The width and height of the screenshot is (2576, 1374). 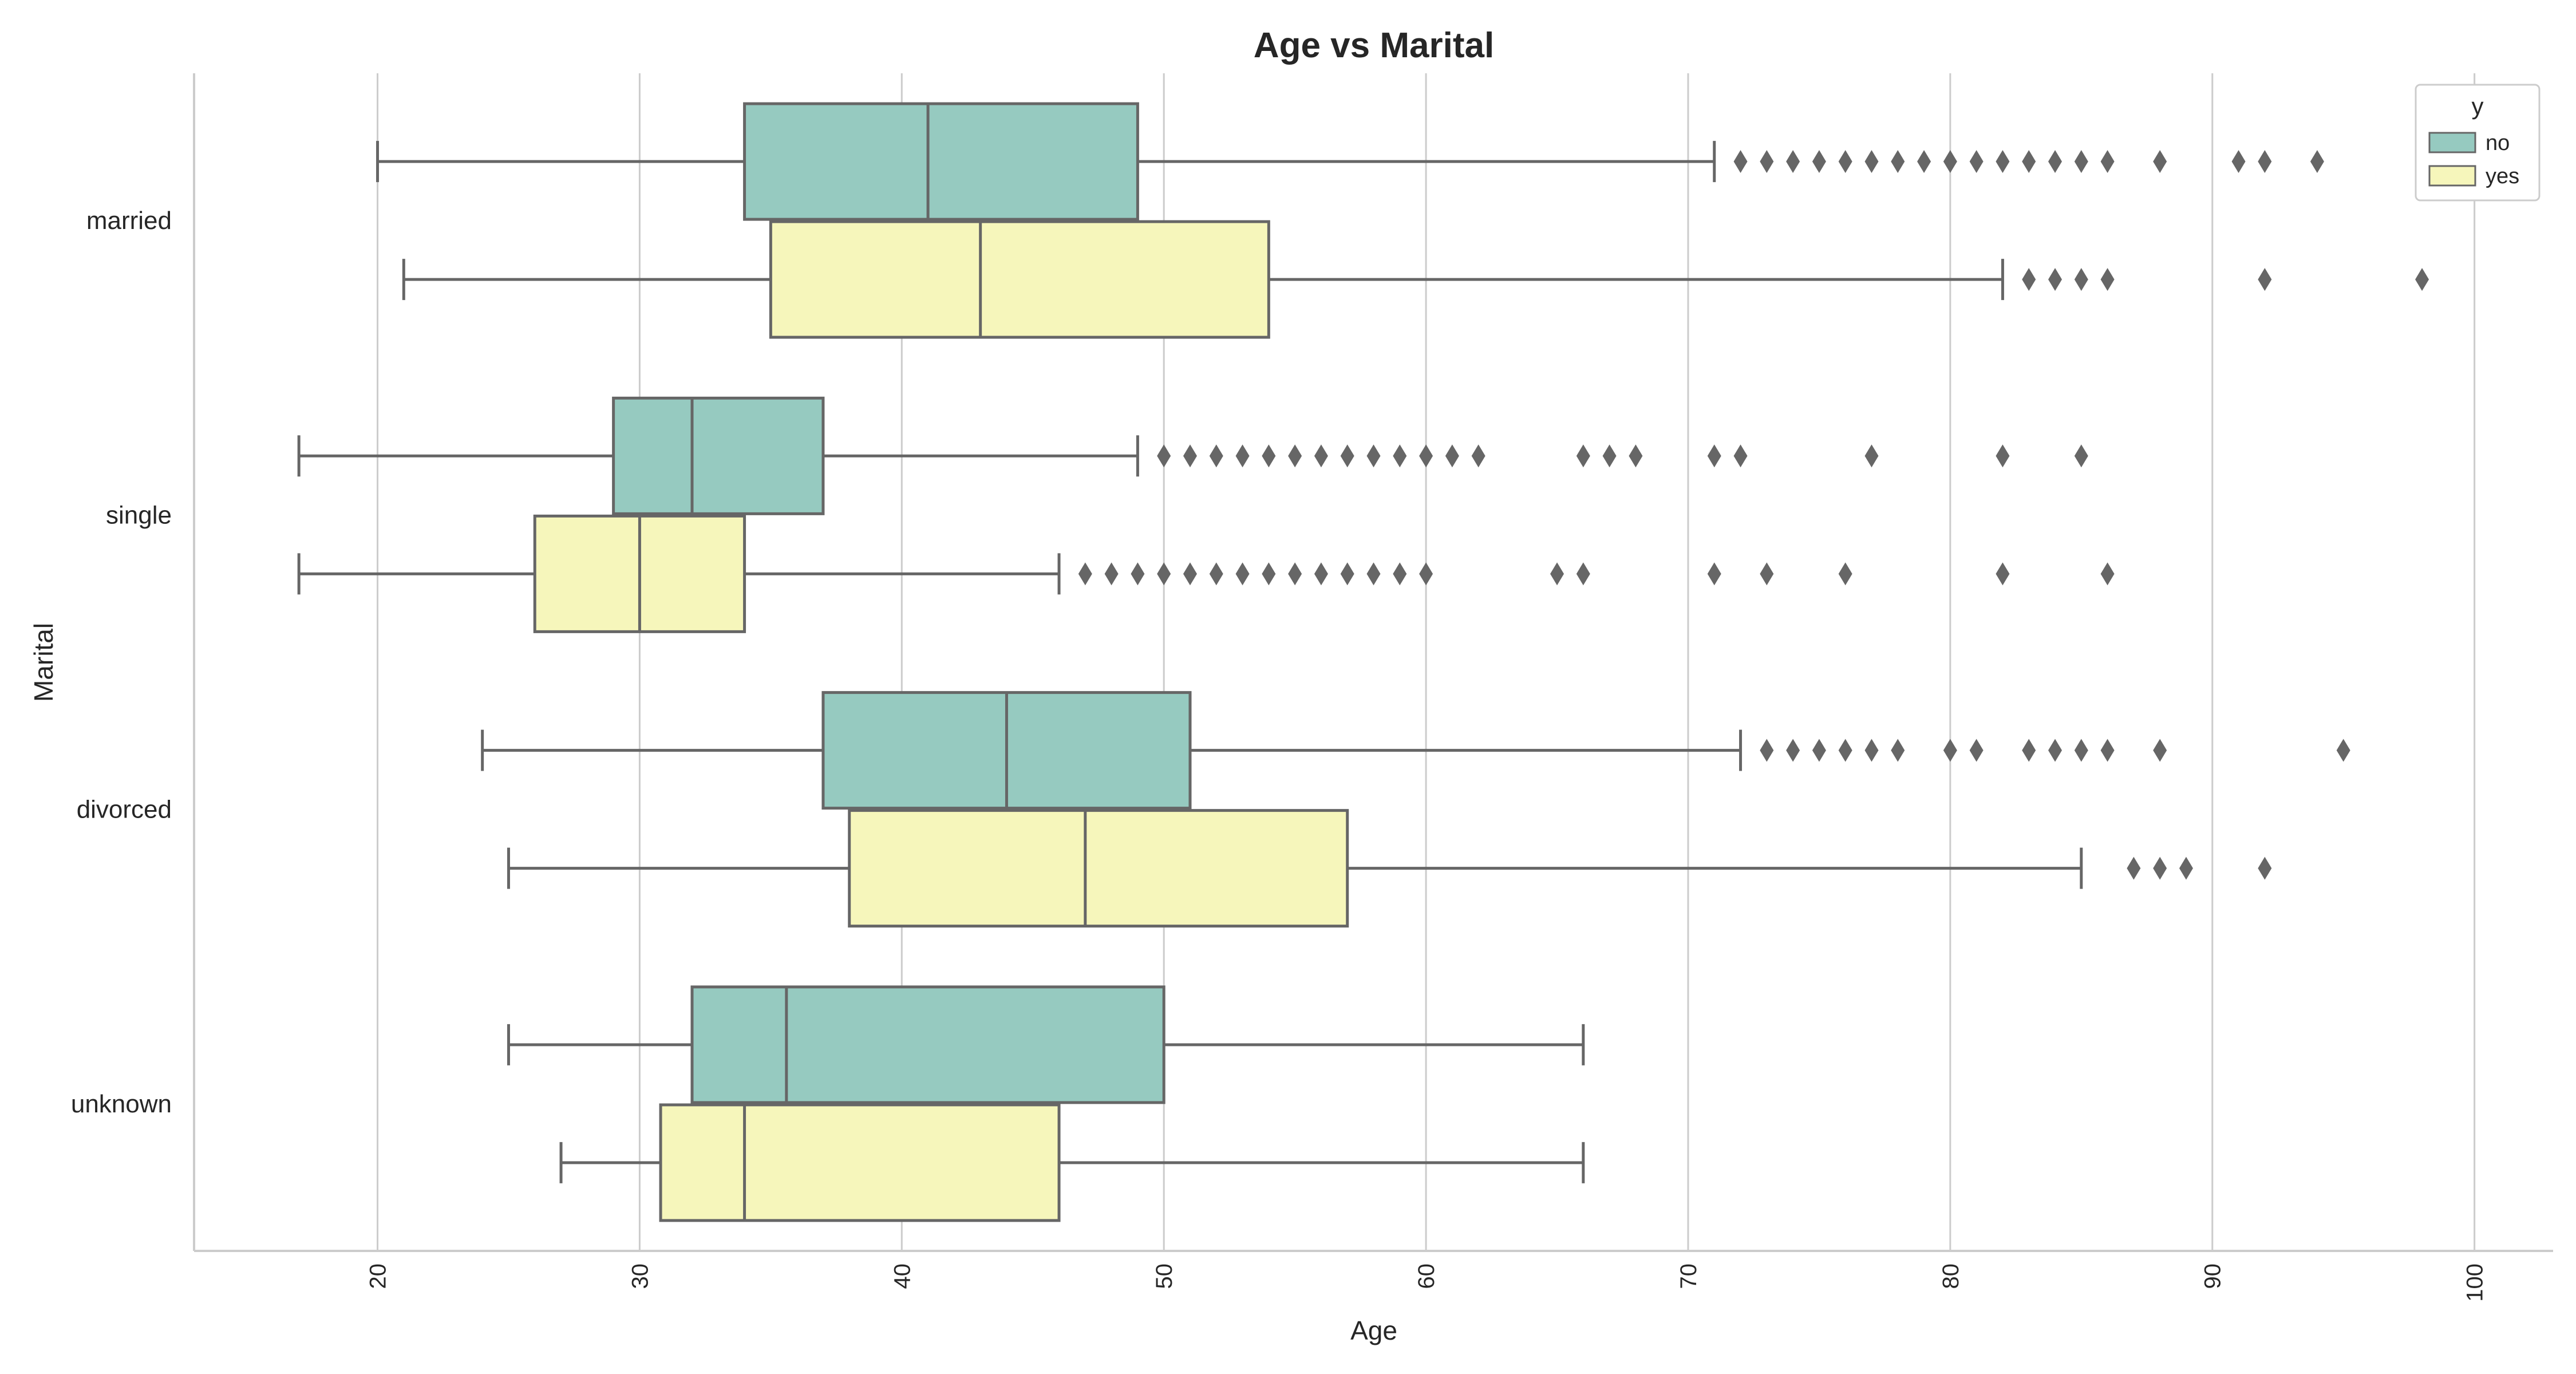 I want to click on x-tick-label: 70, so click(x=1688, y=1277).